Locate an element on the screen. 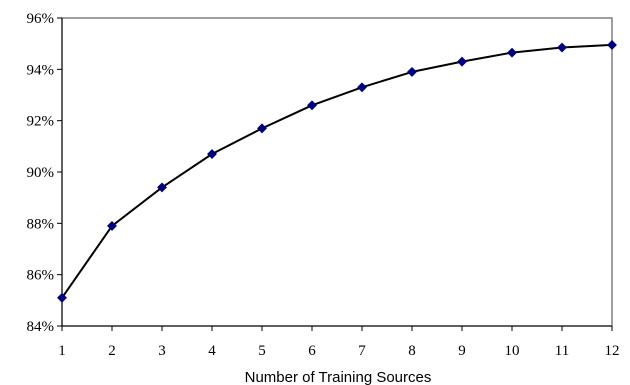  y-tick-label: 94% is located at coordinates (41, 70).